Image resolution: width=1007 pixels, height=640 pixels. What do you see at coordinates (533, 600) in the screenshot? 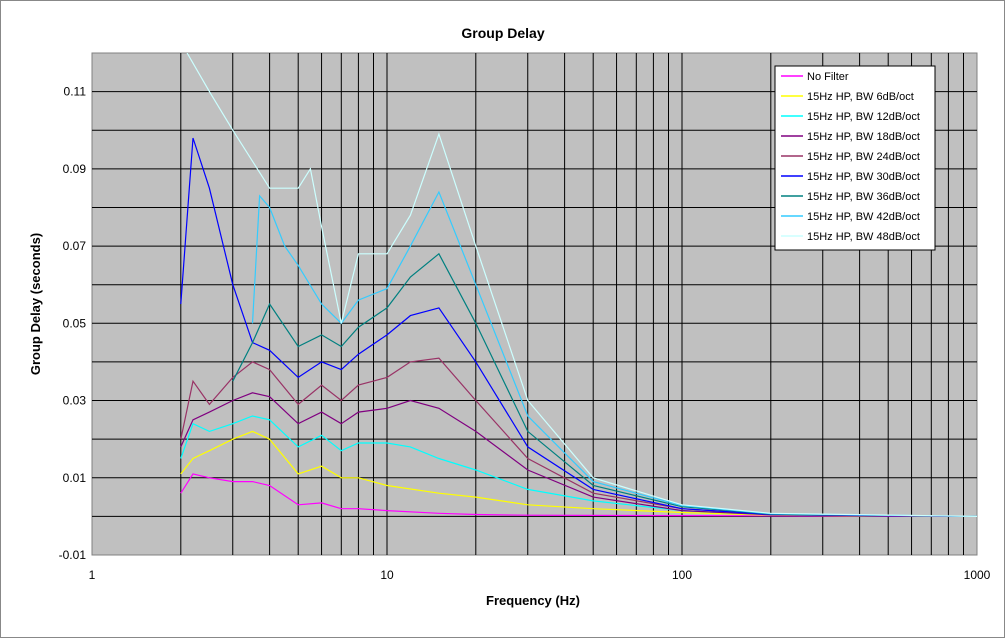
I see `x-axis-title: Frequency (Hz)` at bounding box center [533, 600].